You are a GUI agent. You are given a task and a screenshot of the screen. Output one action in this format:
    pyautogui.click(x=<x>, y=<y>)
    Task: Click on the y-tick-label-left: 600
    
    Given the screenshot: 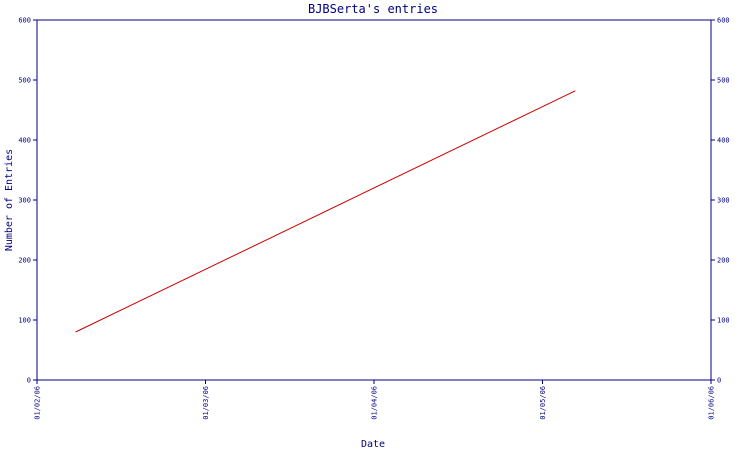 What is the action you would take?
    pyautogui.click(x=24, y=21)
    